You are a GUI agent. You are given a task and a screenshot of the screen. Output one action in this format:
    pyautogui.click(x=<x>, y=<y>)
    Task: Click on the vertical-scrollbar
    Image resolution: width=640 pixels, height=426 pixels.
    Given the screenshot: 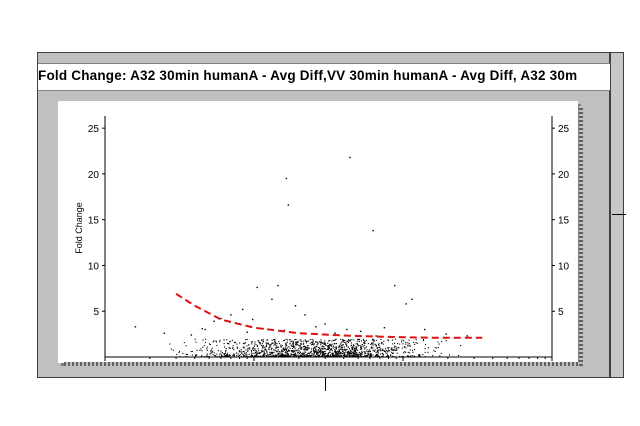 What is the action you would take?
    pyautogui.click(x=617, y=215)
    